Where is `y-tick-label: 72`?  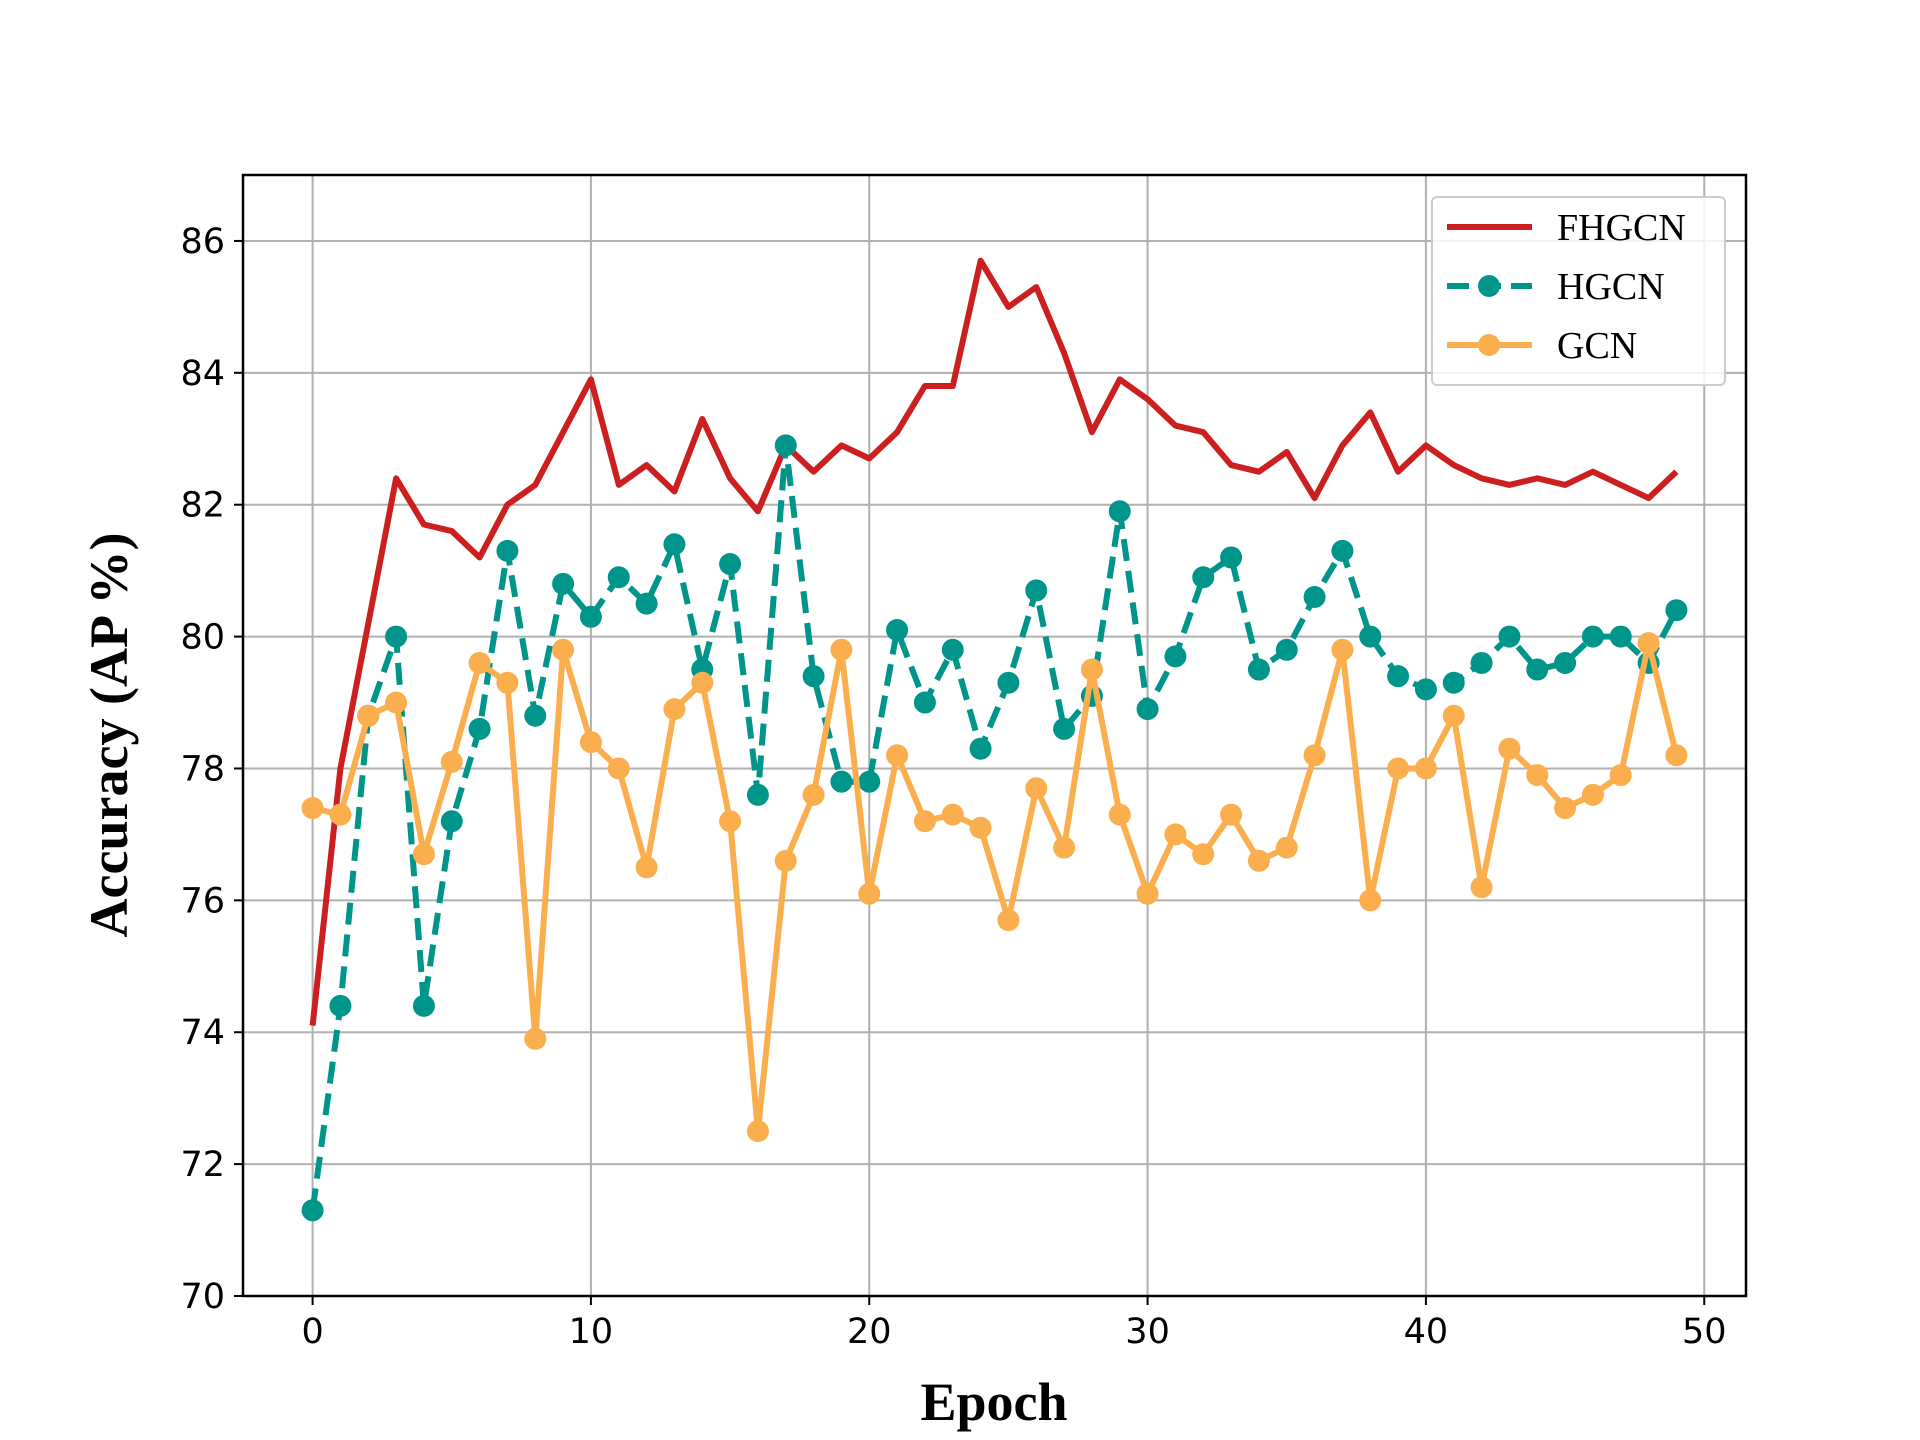 y-tick-label: 72 is located at coordinates (202, 1165).